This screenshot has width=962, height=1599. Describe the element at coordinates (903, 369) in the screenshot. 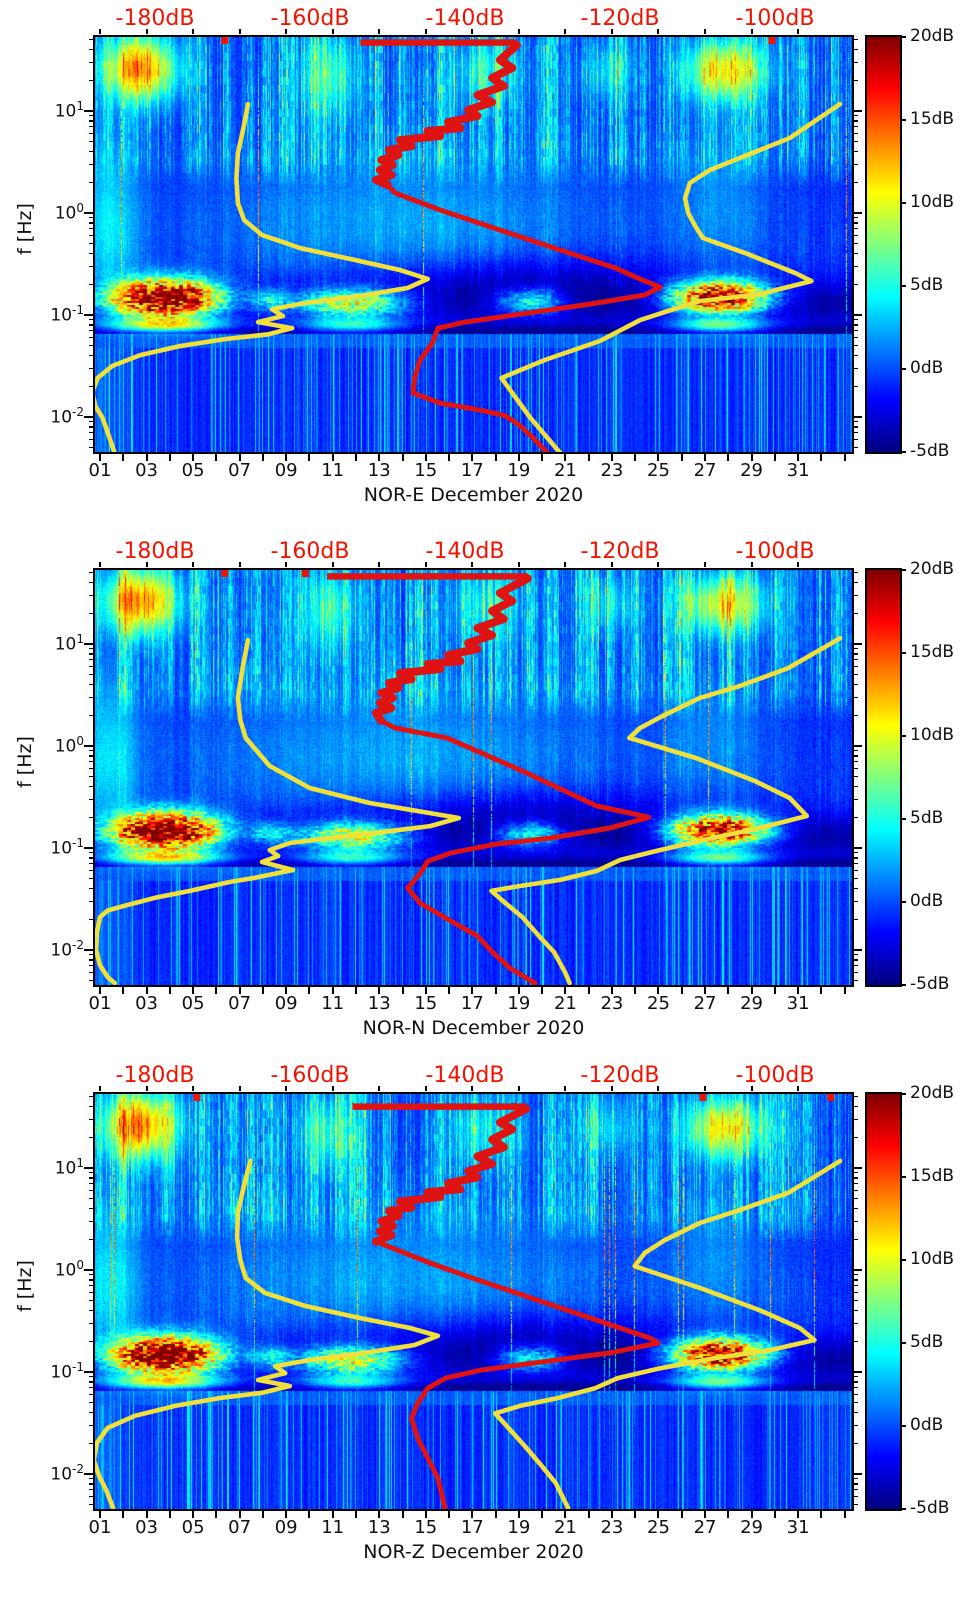

I see `colorbar-tick` at that location.